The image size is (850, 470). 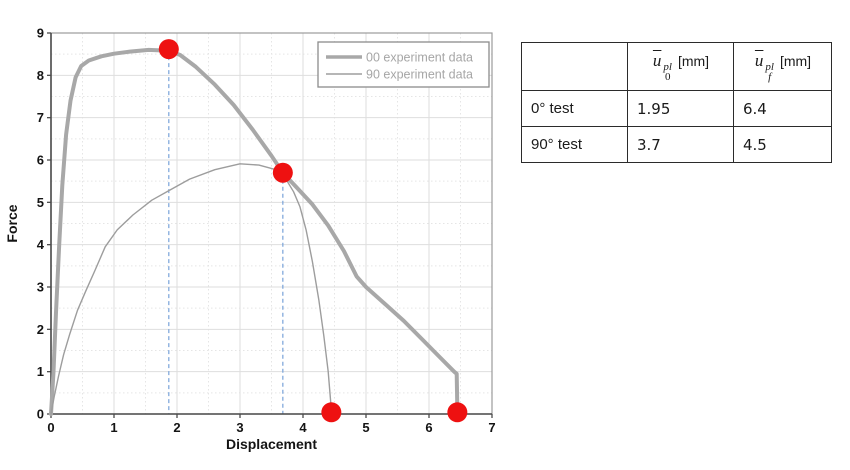 I want to click on u0pl-math: u pl 0 [mm], so click(x=681, y=66).